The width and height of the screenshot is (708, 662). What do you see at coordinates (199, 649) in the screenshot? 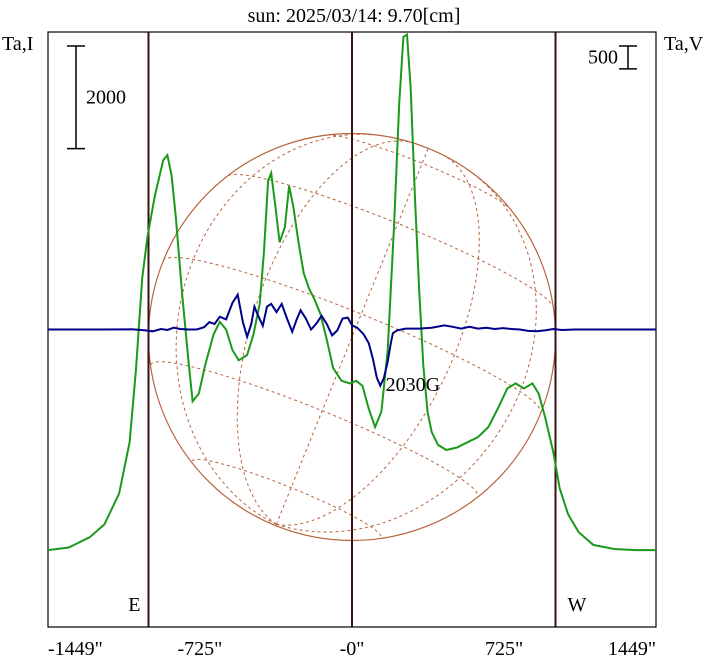
I see `x-tick-label: -725"` at bounding box center [199, 649].